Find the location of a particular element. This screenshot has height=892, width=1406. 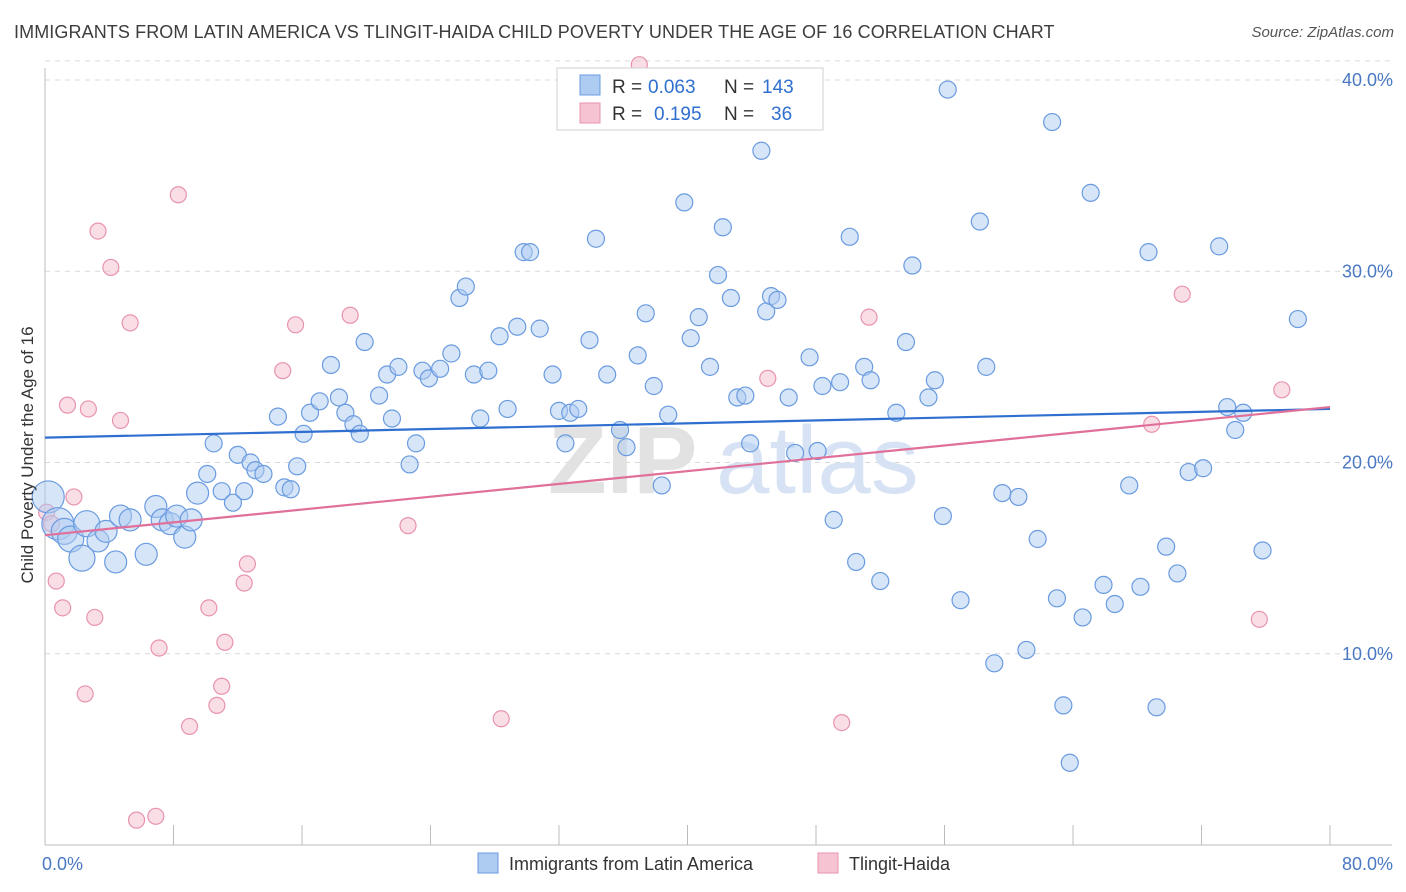

x-tick-label-min: 0.0% is located at coordinates (62, 864).